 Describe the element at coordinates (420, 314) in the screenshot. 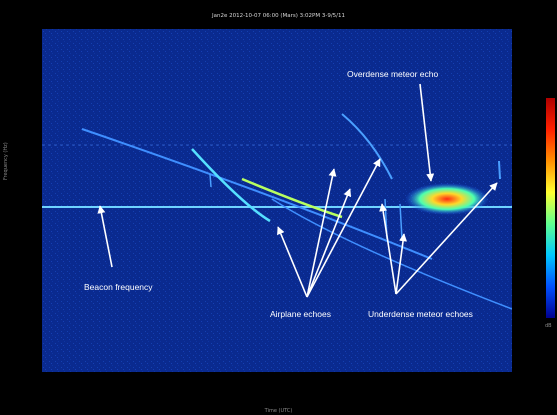

I see `underdense-label: Underdense meteor echoes` at that location.